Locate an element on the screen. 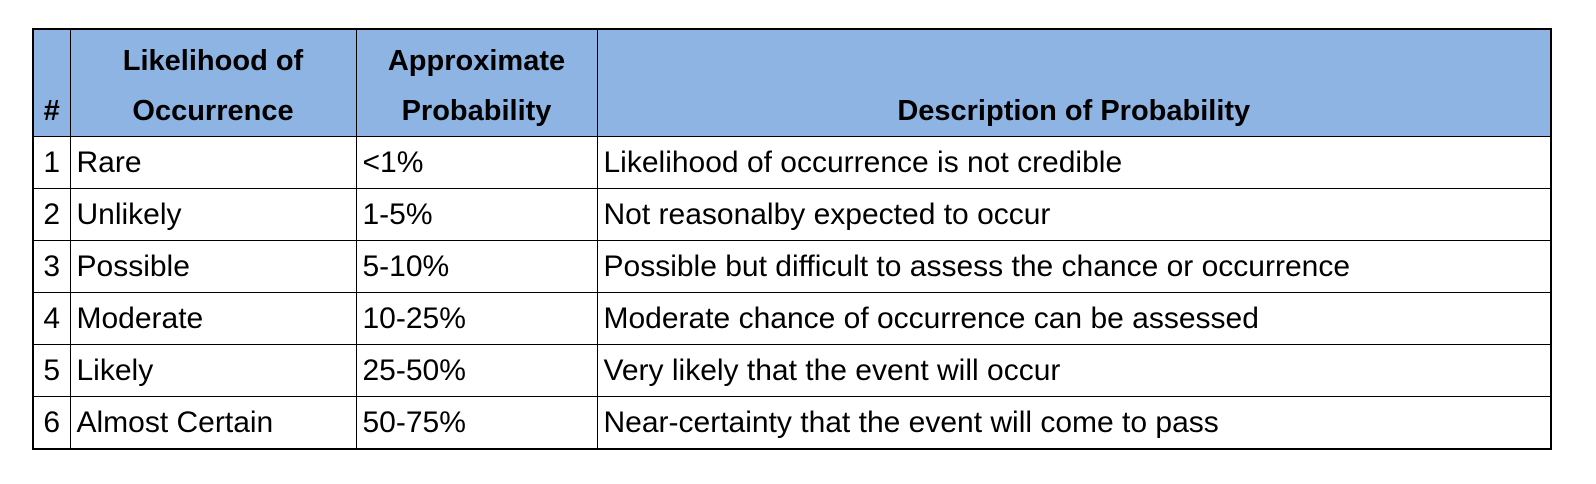 The width and height of the screenshot is (1596, 484). row-likelihood: Possible is located at coordinates (213, 266).